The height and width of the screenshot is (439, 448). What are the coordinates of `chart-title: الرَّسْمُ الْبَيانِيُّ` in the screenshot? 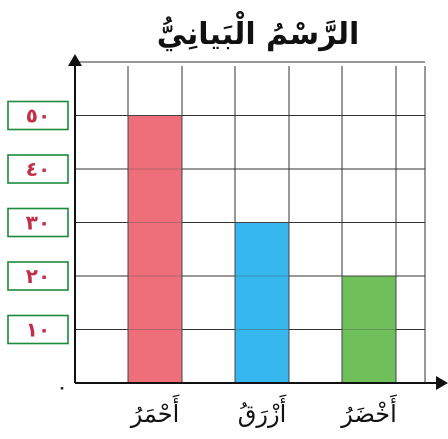 It's located at (258, 31).